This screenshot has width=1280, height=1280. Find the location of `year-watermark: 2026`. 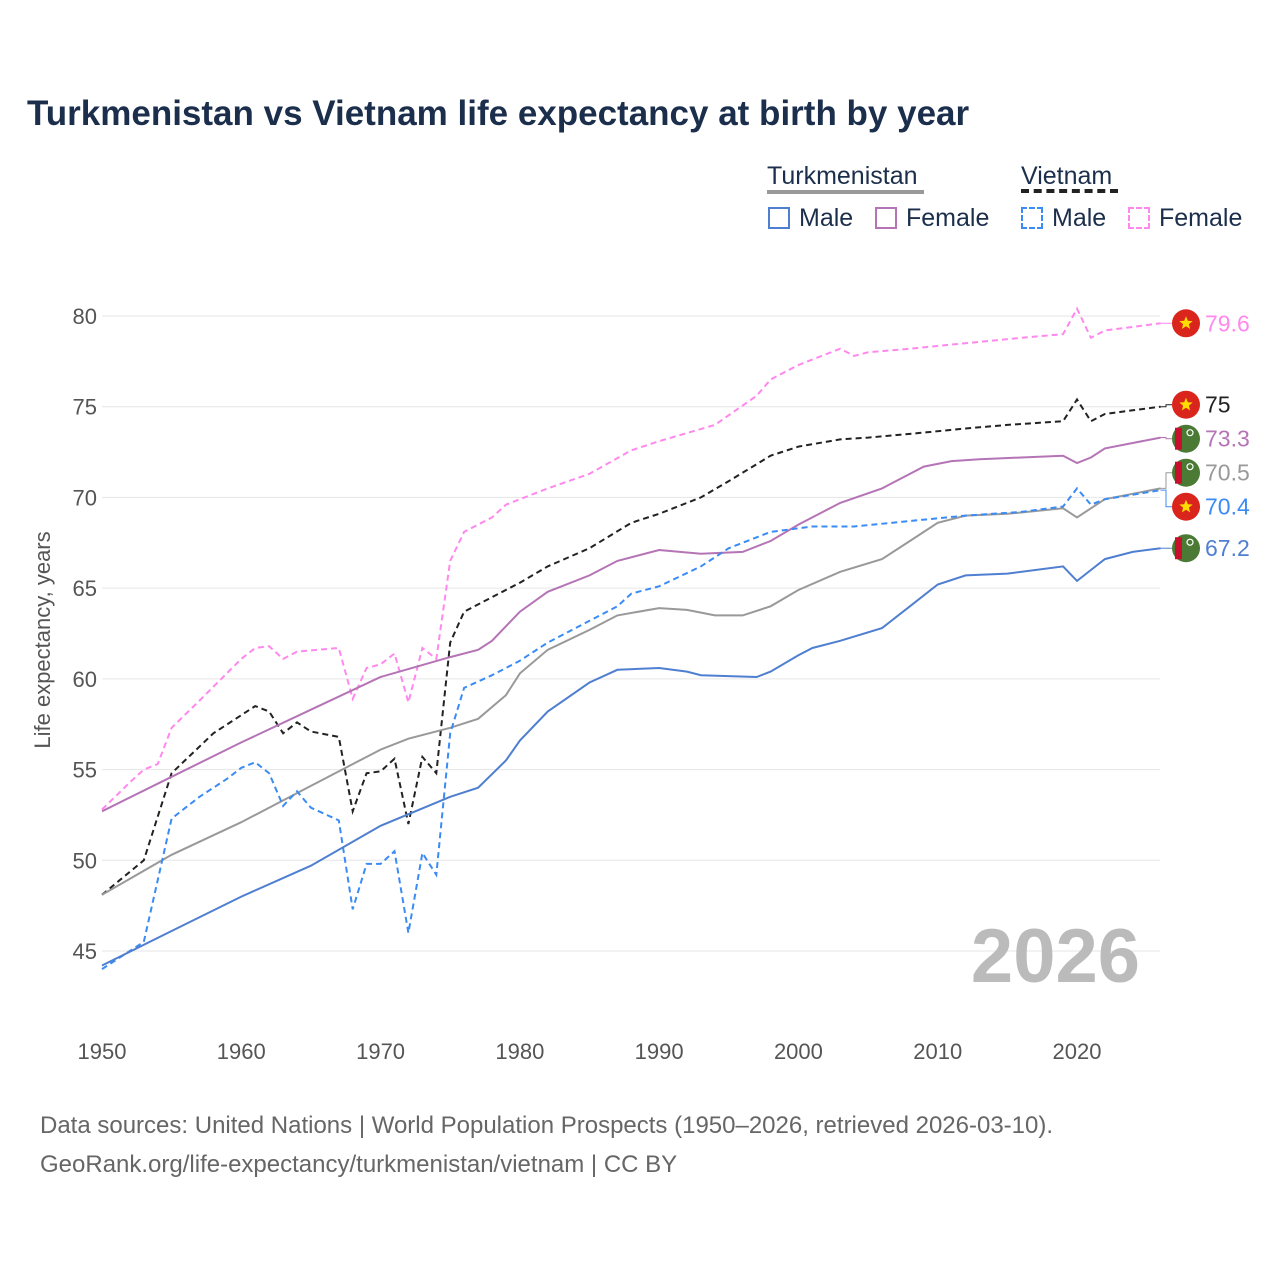

year-watermark: 2026 is located at coordinates (1055, 956).